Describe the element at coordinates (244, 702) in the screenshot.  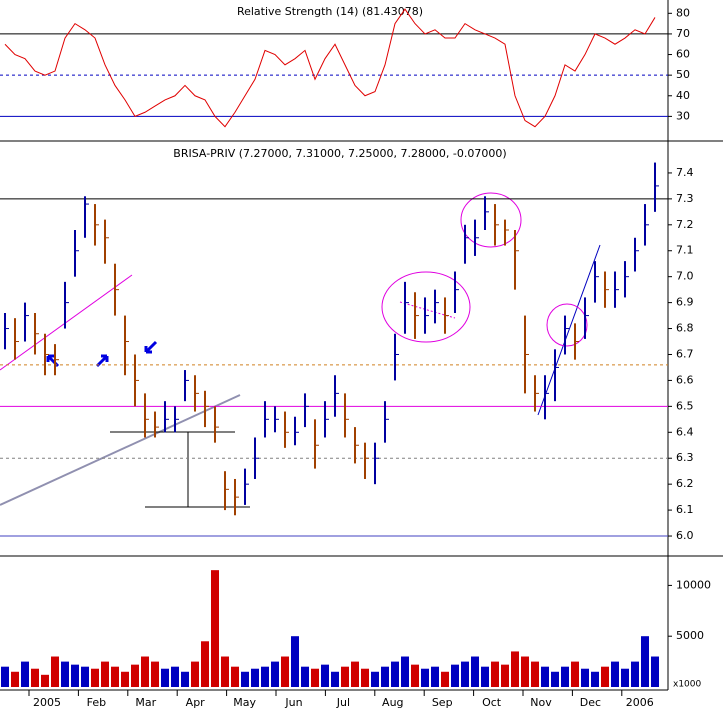
I see `x-tick-label: May` at that location.